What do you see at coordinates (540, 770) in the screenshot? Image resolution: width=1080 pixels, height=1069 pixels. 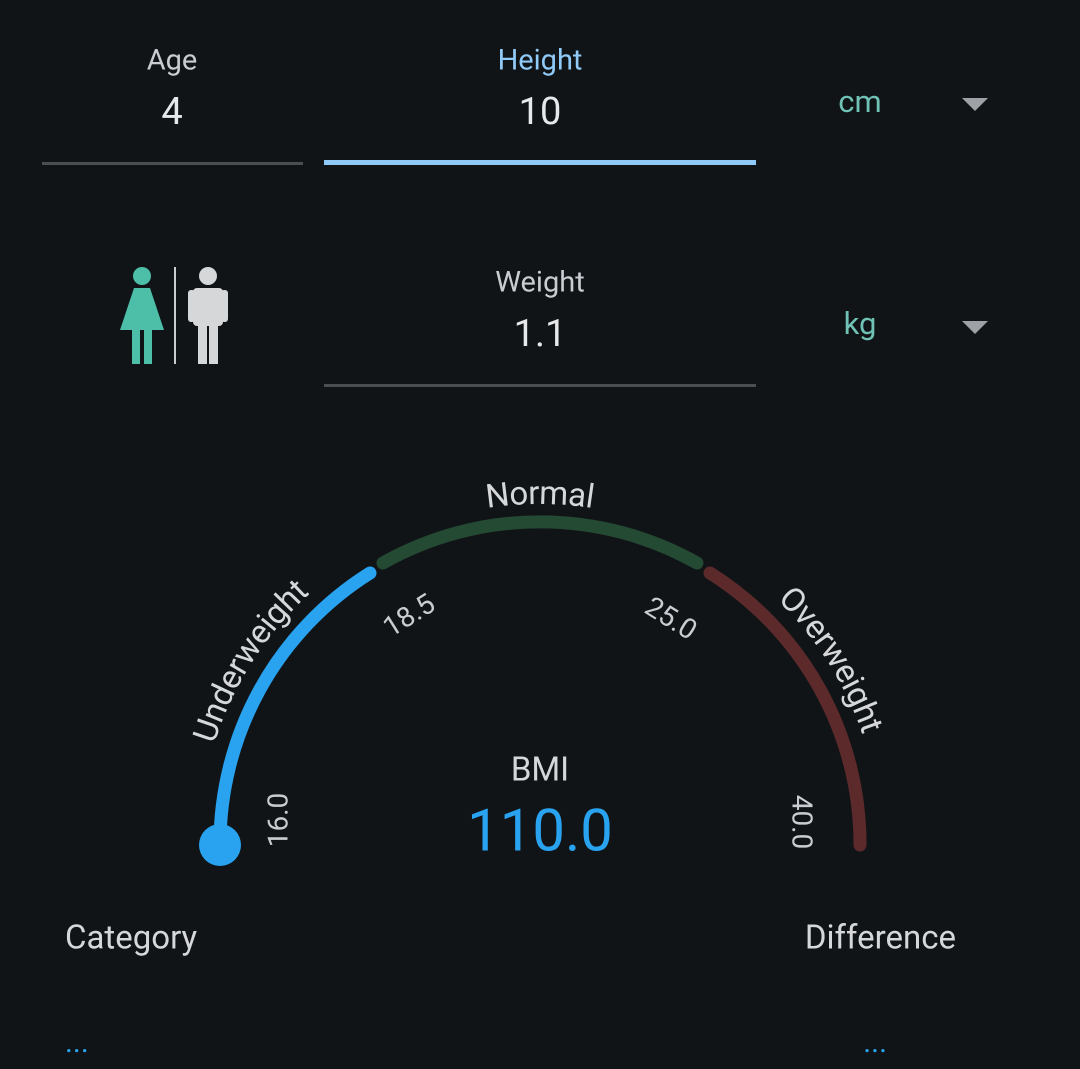 I see `bmi-label: BMI` at bounding box center [540, 770].